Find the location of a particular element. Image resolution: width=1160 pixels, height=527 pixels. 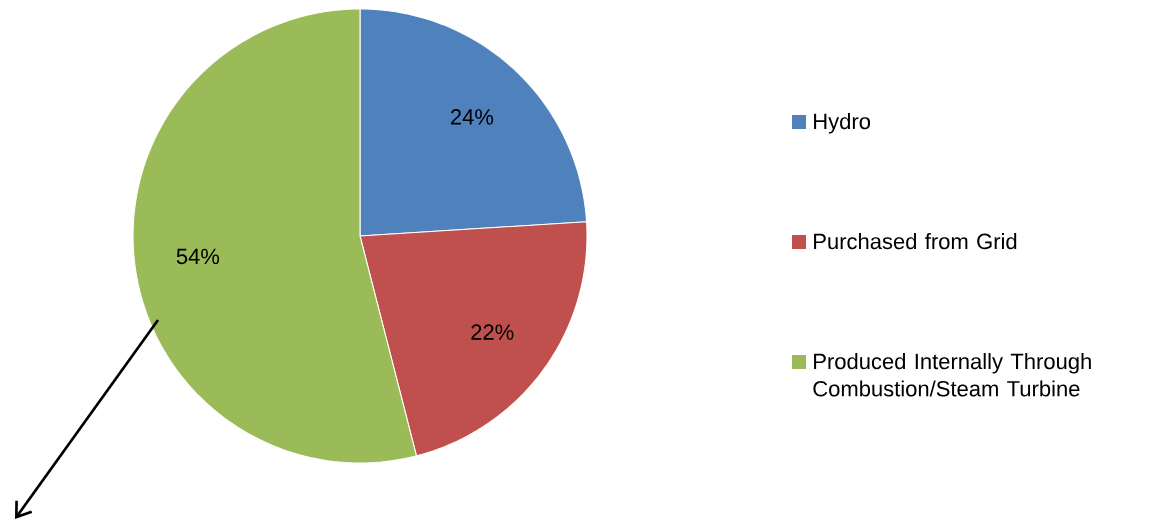

data-label: 22% is located at coordinates (492, 332).